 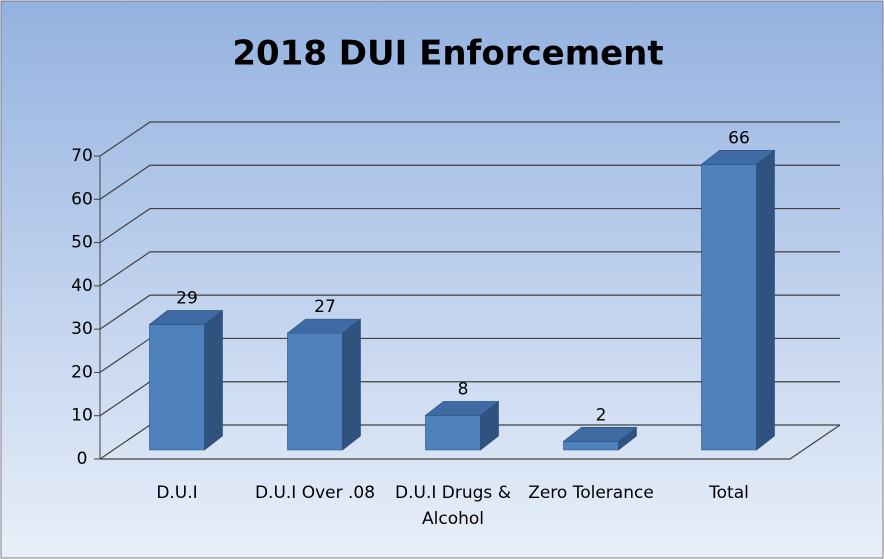 What do you see at coordinates (82, 329) in the screenshot?
I see `y-tick-label: 30` at bounding box center [82, 329].